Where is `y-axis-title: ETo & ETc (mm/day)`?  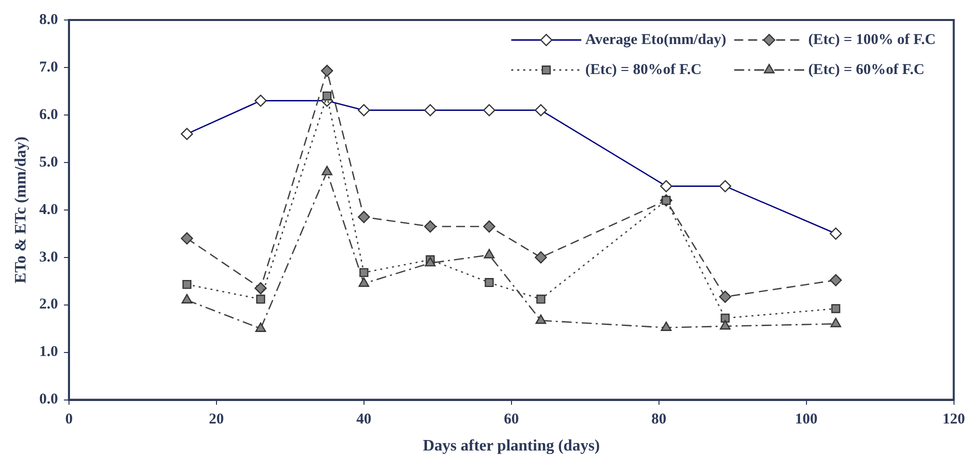
y-axis-title: ETo & ETc (mm/day) is located at coordinates (21, 210).